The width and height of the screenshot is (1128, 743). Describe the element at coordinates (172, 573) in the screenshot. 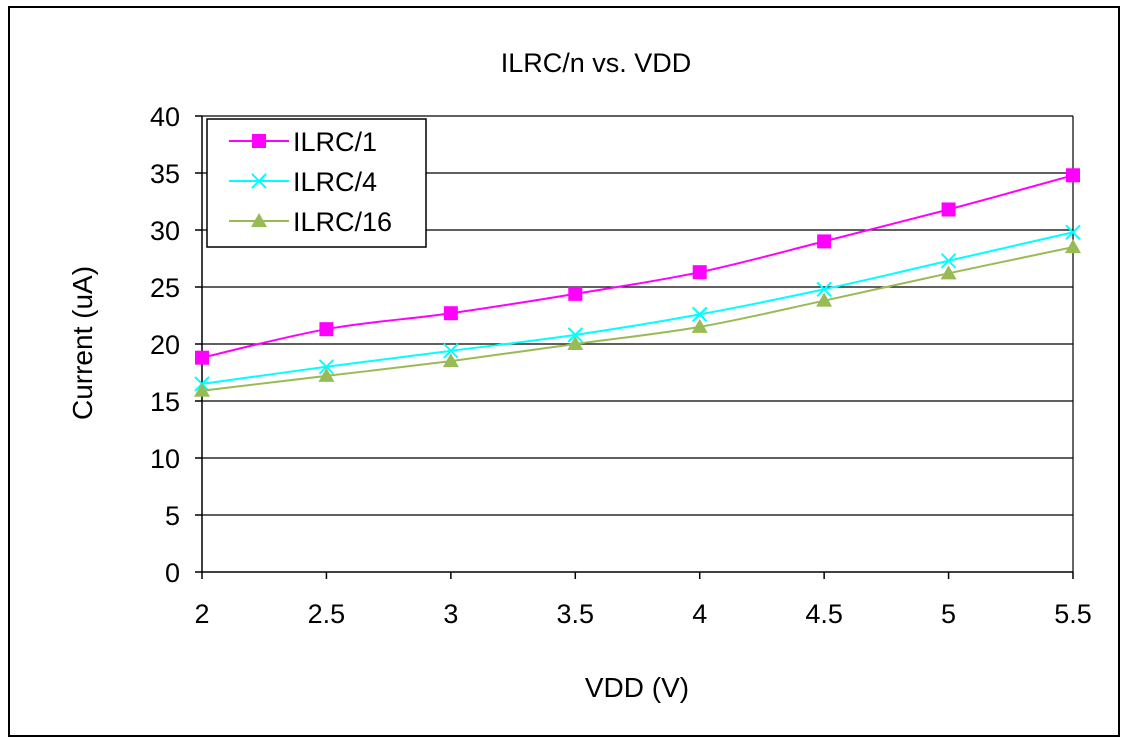

I see `y-tick-label: 0` at that location.